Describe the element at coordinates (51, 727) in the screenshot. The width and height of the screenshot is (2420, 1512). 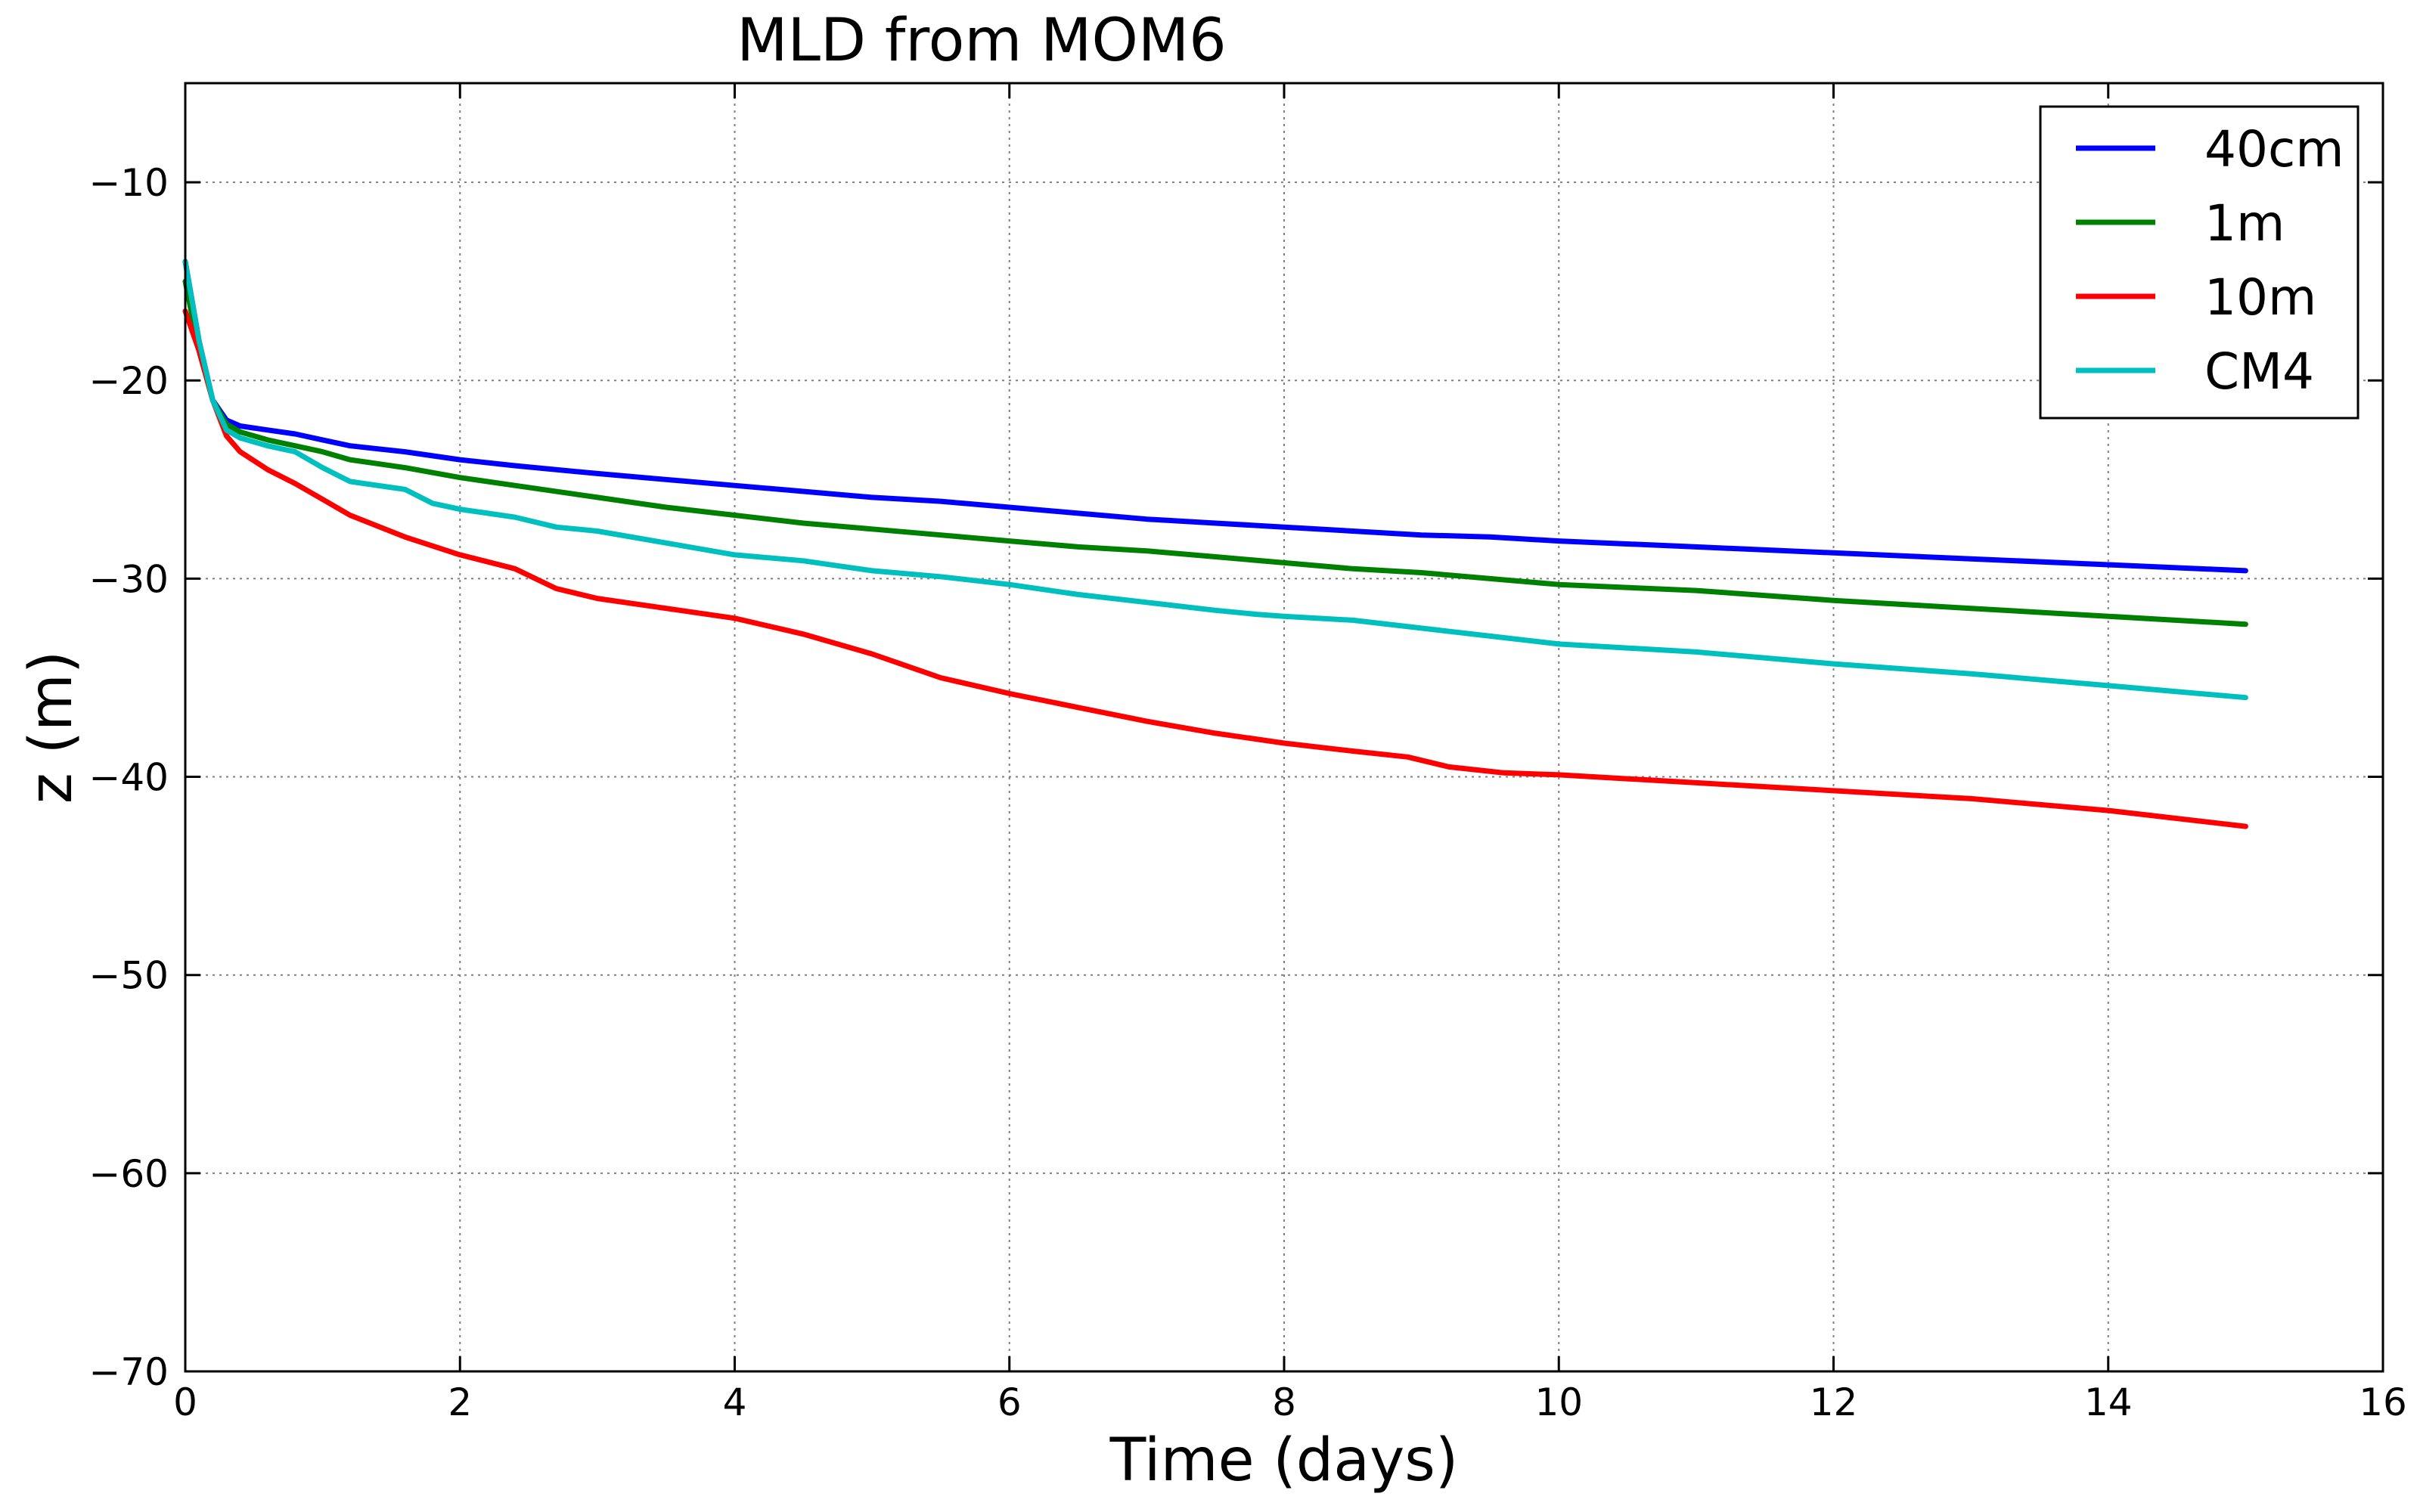
I see `y-axis-label: z (m)` at that location.